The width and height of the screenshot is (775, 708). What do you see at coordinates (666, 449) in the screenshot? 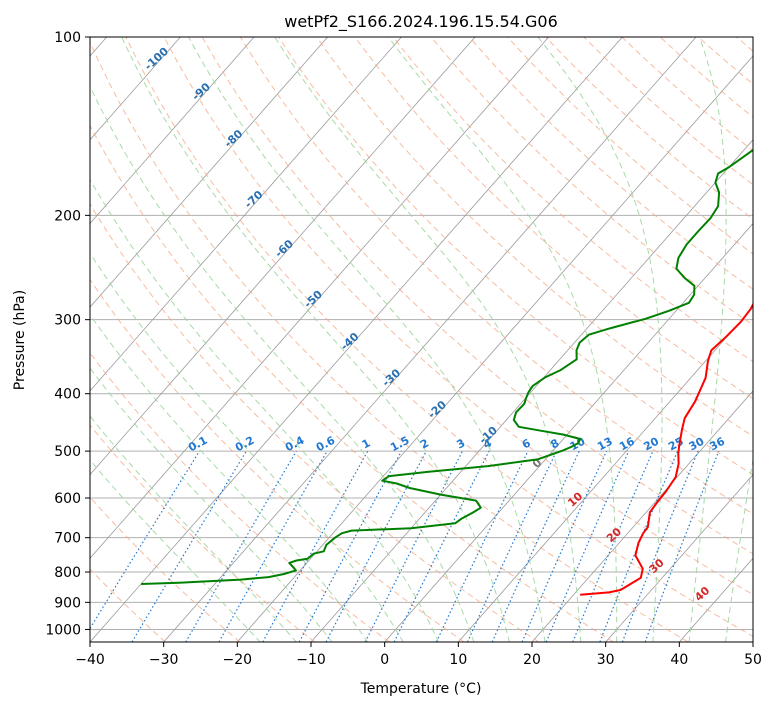
I see `temperature-profile-line` at bounding box center [666, 449].